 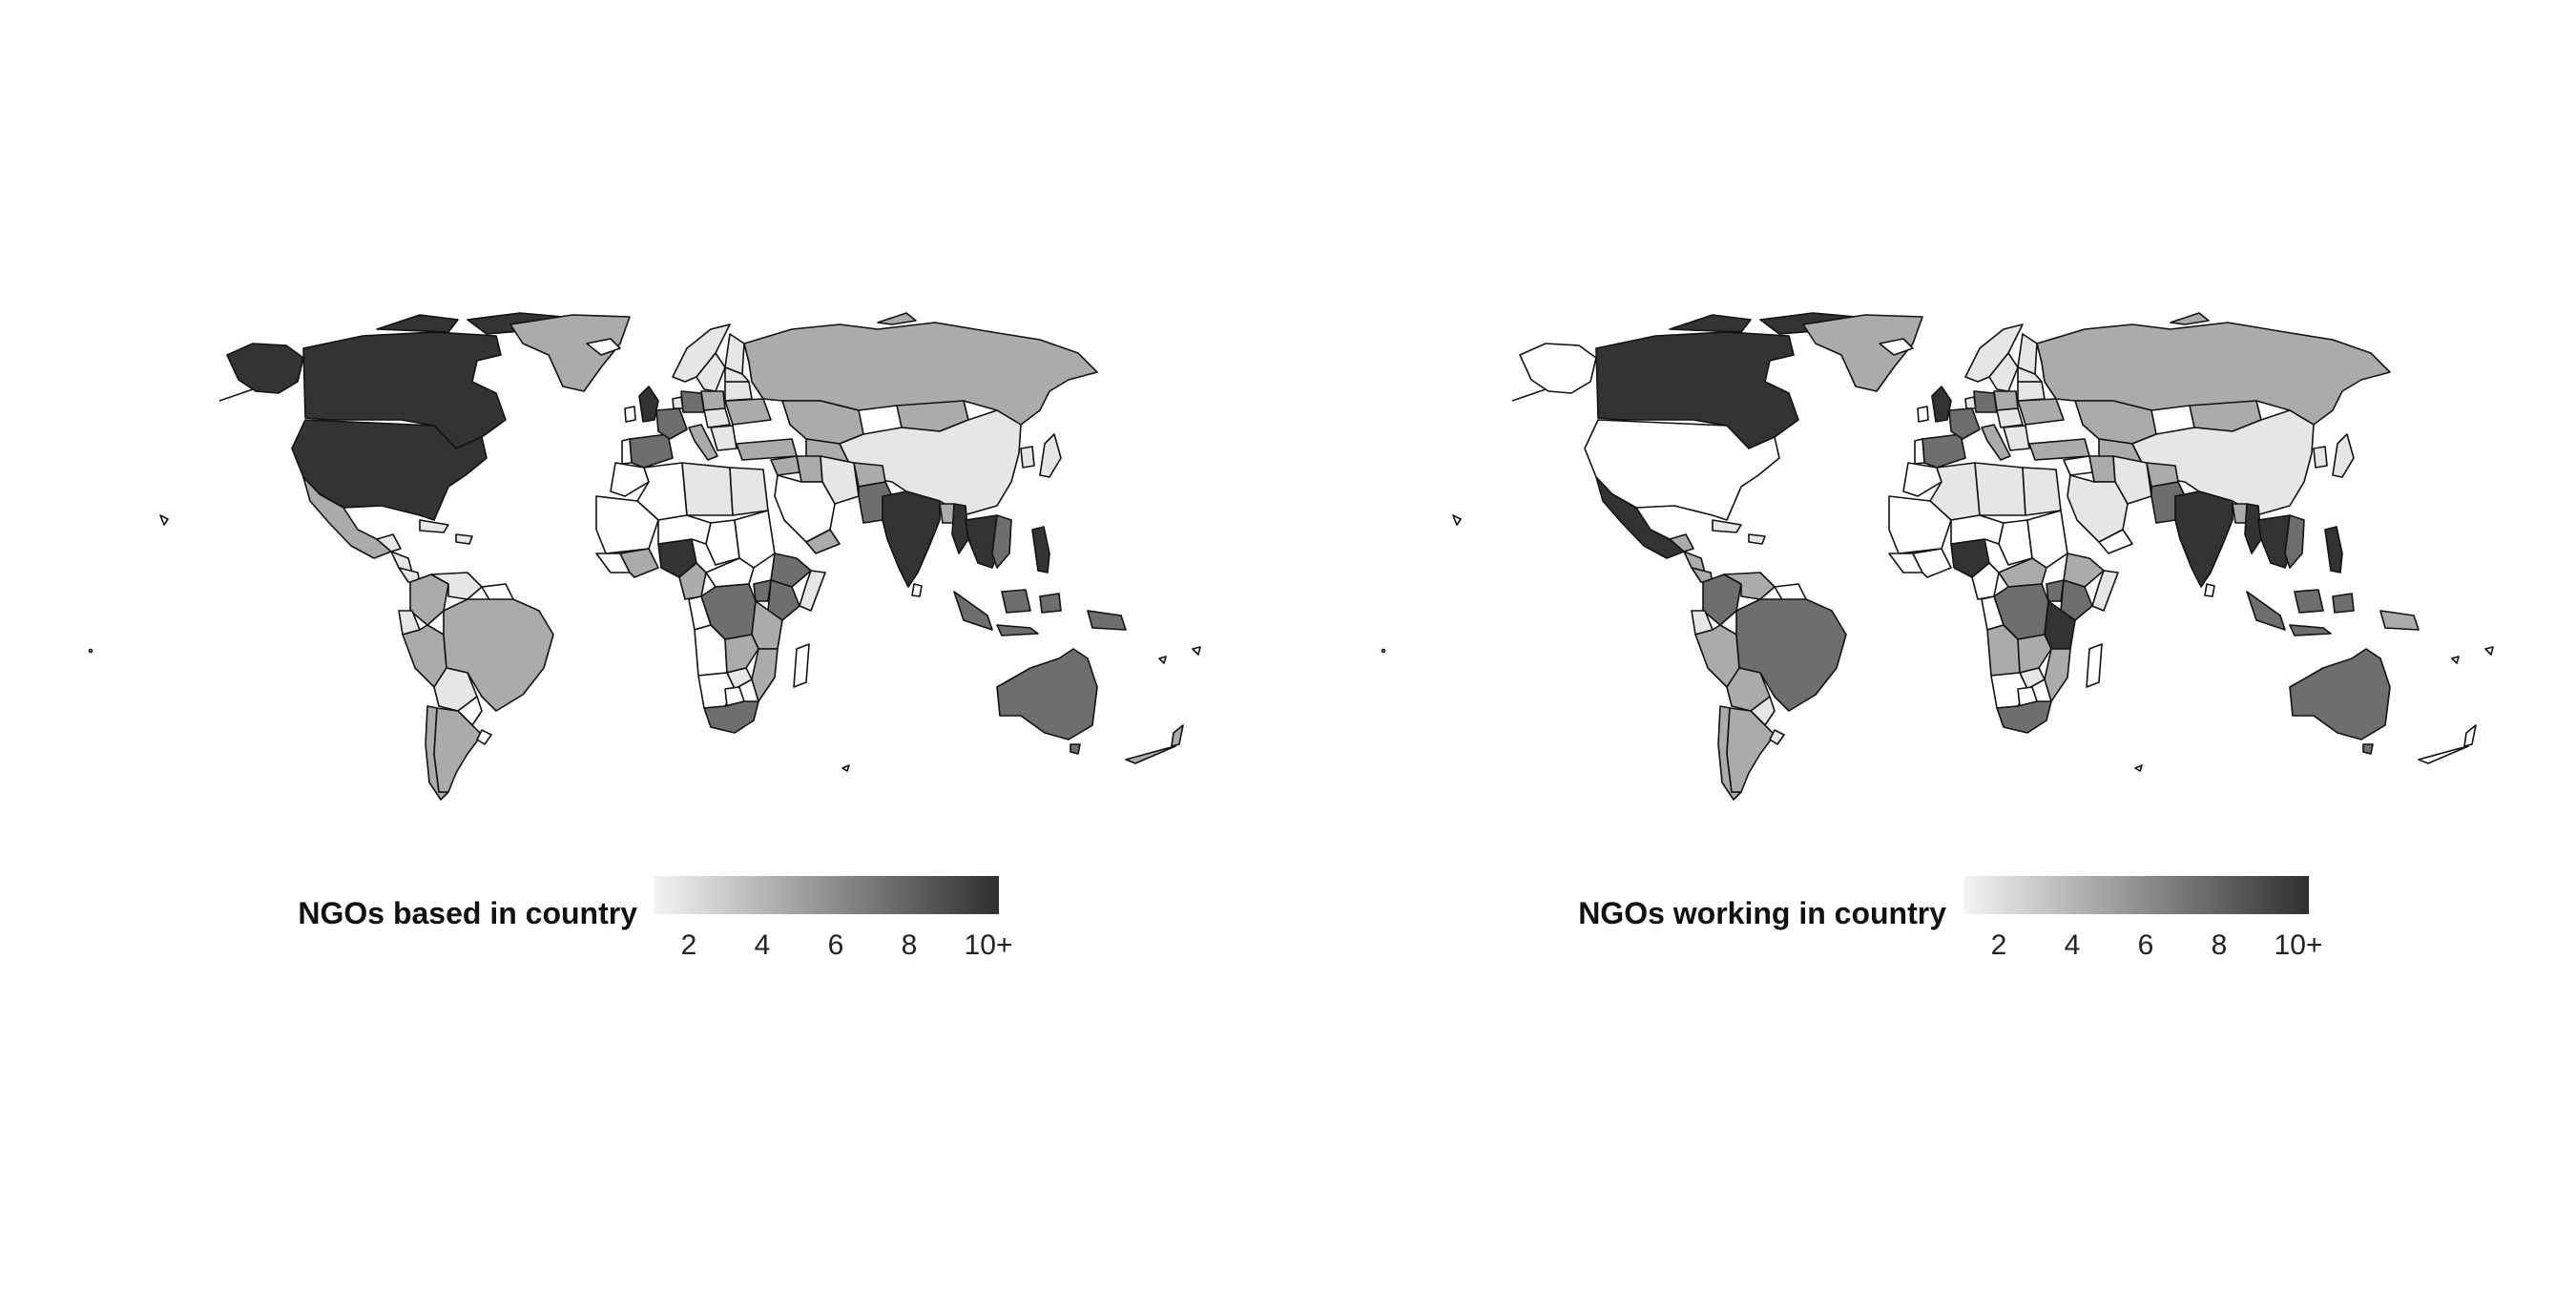 What do you see at coordinates (791, 570) in the screenshot?
I see `country-ethiopia` at bounding box center [791, 570].